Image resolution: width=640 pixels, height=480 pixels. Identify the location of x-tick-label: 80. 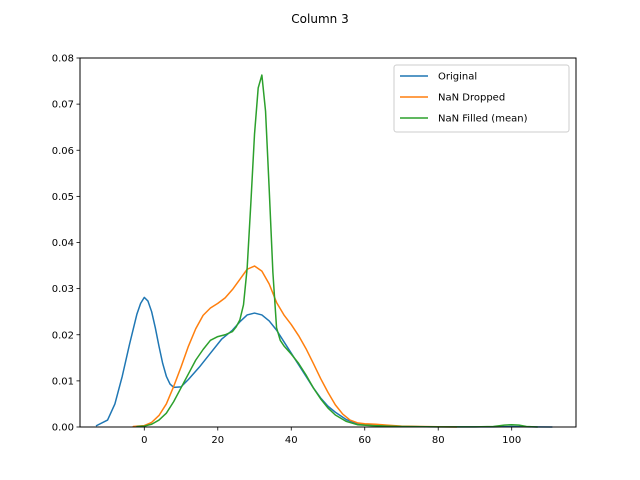
(438, 440).